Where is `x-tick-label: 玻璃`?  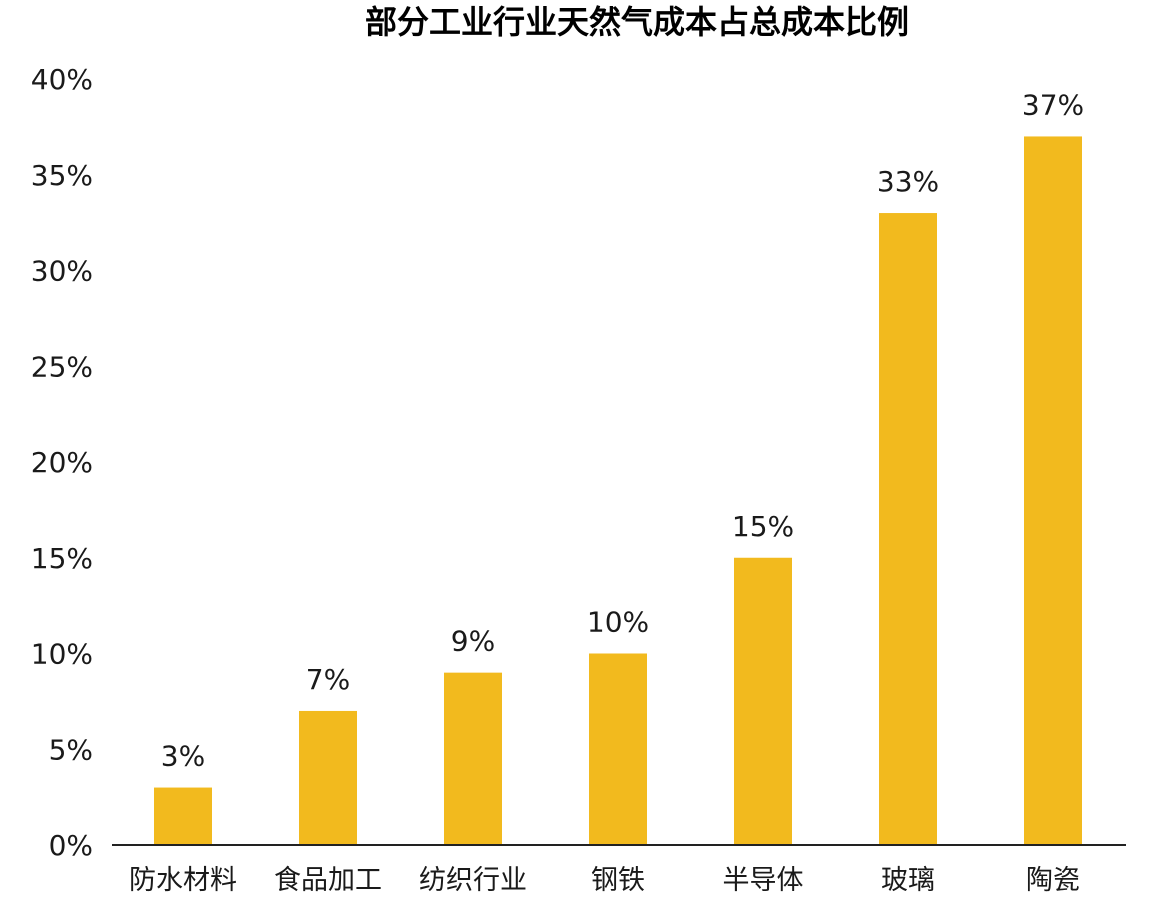
x-tick-label: 玻璃 is located at coordinates (908, 880).